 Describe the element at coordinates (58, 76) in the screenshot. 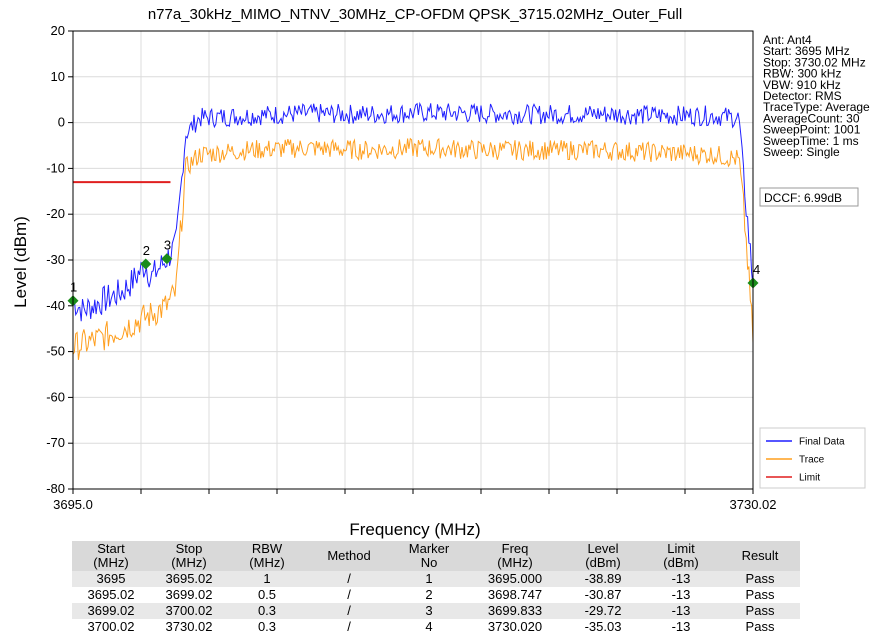

I see `y-tick-label: 10` at that location.